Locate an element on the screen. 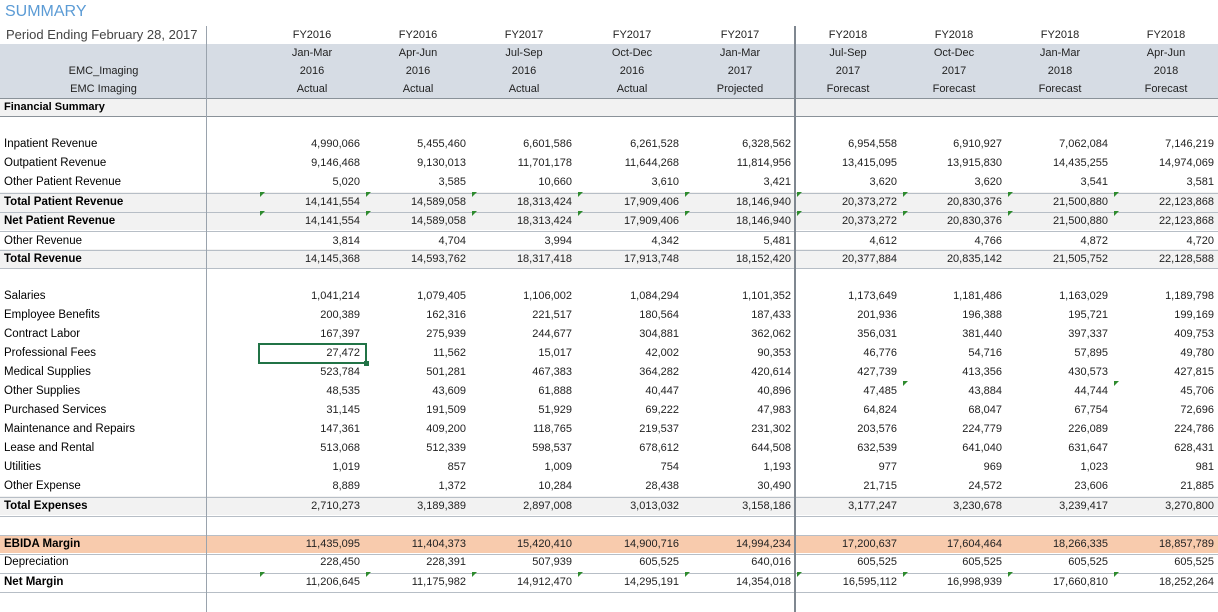 The image size is (1218, 612). data-cell: 195,721 is located at coordinates (1088, 315).